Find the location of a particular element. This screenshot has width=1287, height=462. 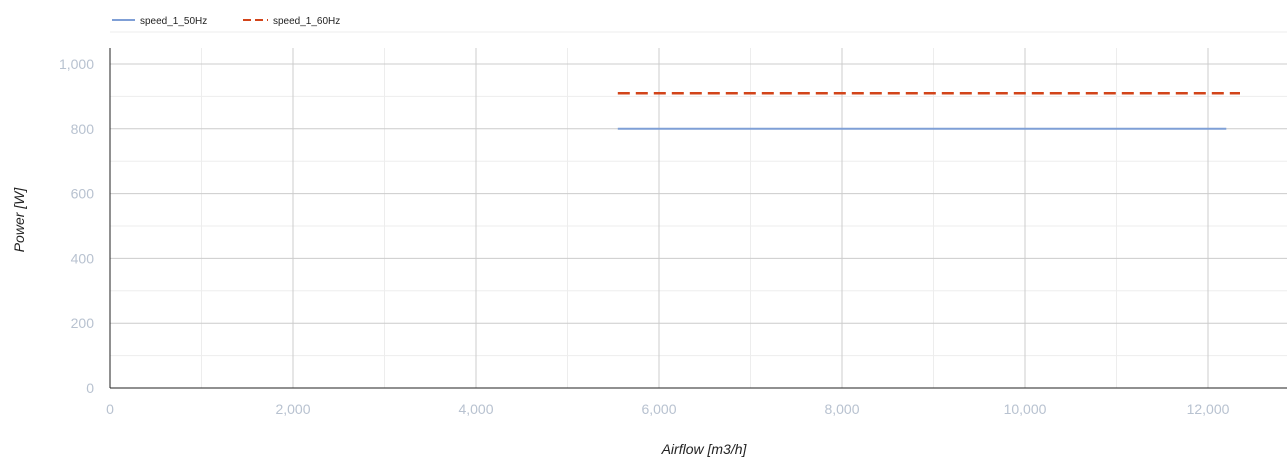

series-lines is located at coordinates (928, 110).